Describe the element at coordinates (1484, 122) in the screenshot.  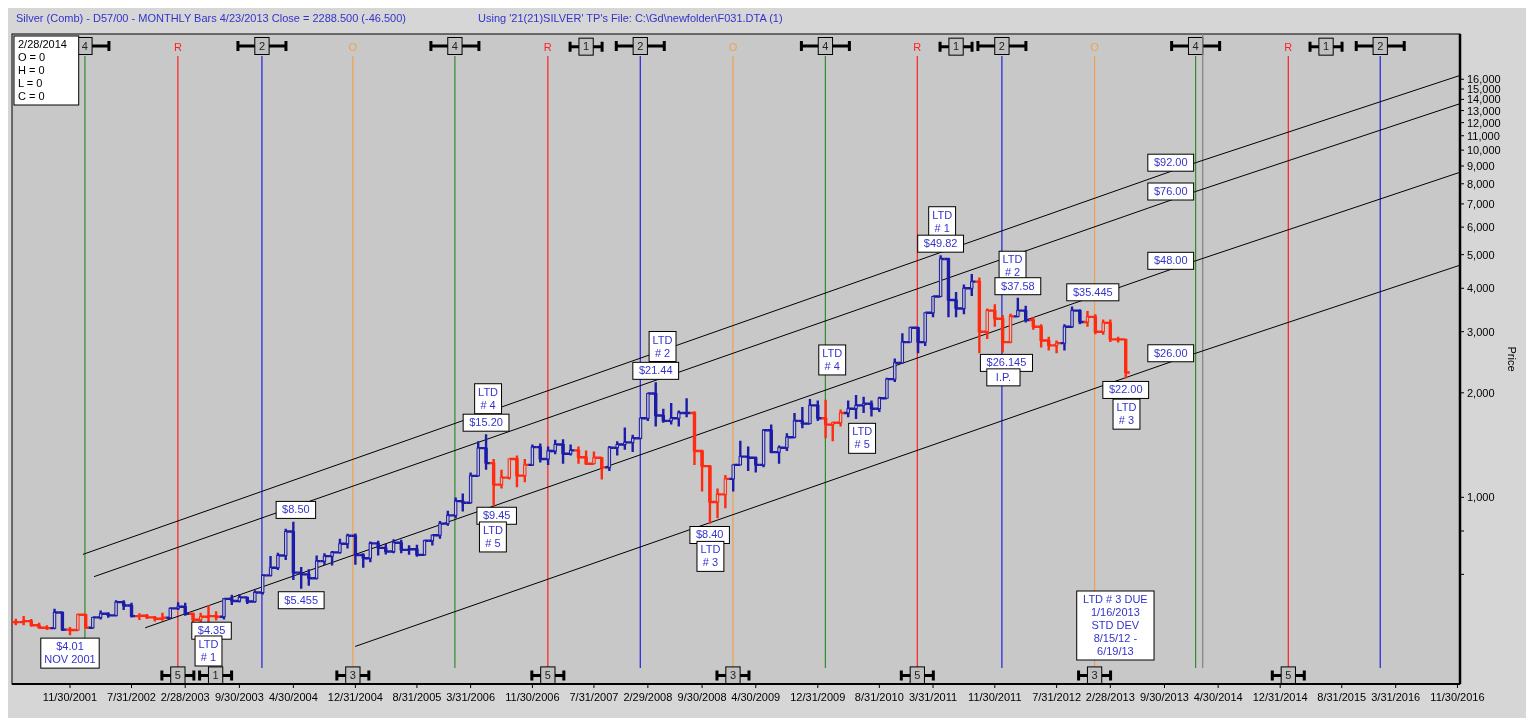
I see `y-tick-label: 12,000` at that location.